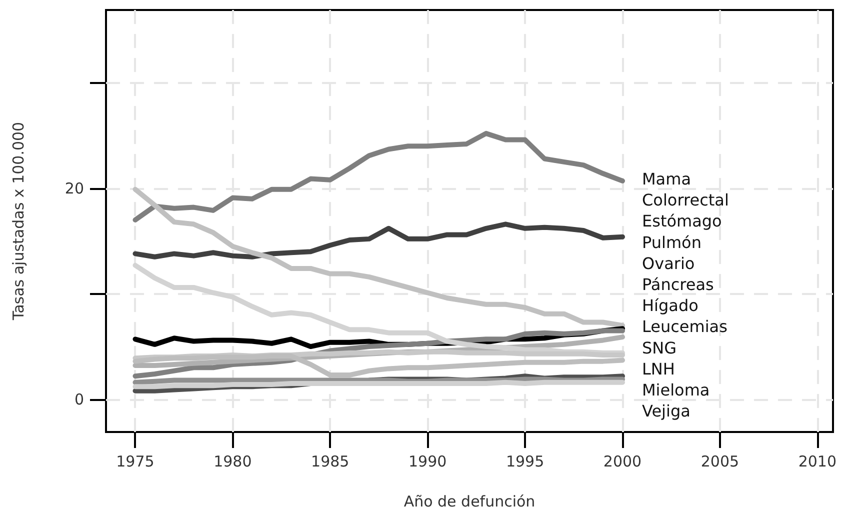 The width and height of the screenshot is (853, 521). I want to click on y-tick-label: 0, so click(79, 399).